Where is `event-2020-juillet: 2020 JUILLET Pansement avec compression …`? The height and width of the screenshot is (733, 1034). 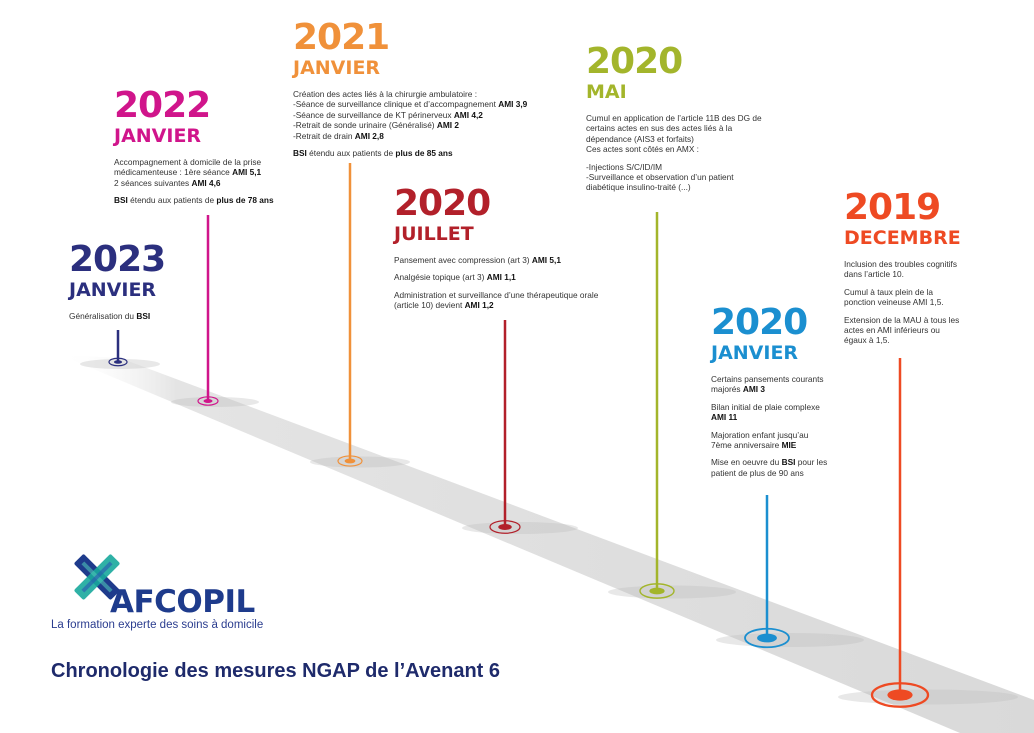 event-2020-juillet: 2020 JUILLET Pansement avec compression … is located at coordinates (508, 252).